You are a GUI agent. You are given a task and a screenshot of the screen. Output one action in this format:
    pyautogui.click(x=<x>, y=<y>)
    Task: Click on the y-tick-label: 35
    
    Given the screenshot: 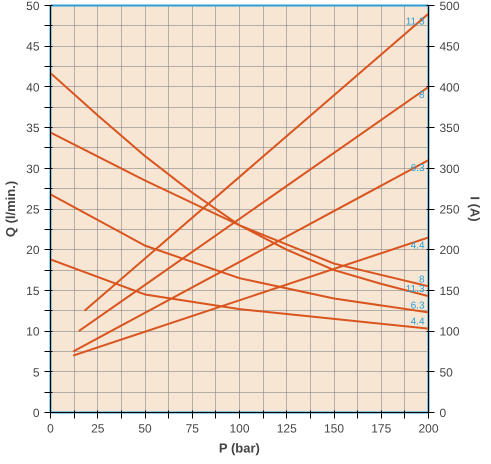 What is the action you would take?
    pyautogui.click(x=33, y=128)
    